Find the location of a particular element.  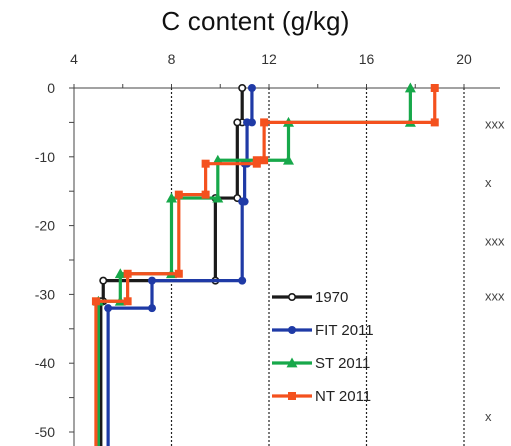

legend-label: ST 2011 is located at coordinates (342, 363).